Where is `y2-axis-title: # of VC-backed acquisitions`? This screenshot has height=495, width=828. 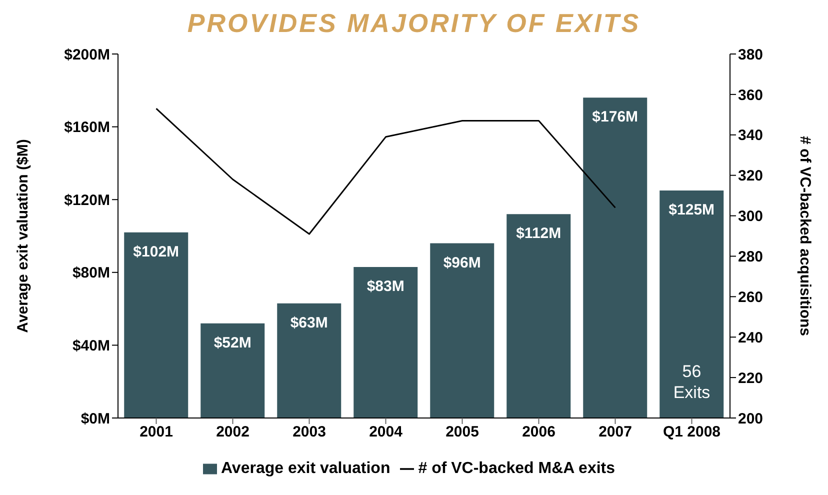 y2-axis-title: # of VC-backed acquisitions is located at coordinates (805, 236).